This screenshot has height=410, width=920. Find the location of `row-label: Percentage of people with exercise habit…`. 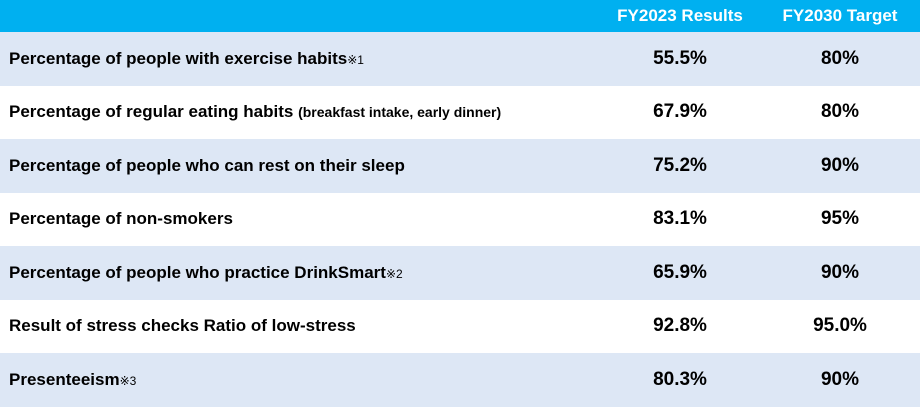

row-label: Percentage of people with exercise habit… is located at coordinates (186, 58).